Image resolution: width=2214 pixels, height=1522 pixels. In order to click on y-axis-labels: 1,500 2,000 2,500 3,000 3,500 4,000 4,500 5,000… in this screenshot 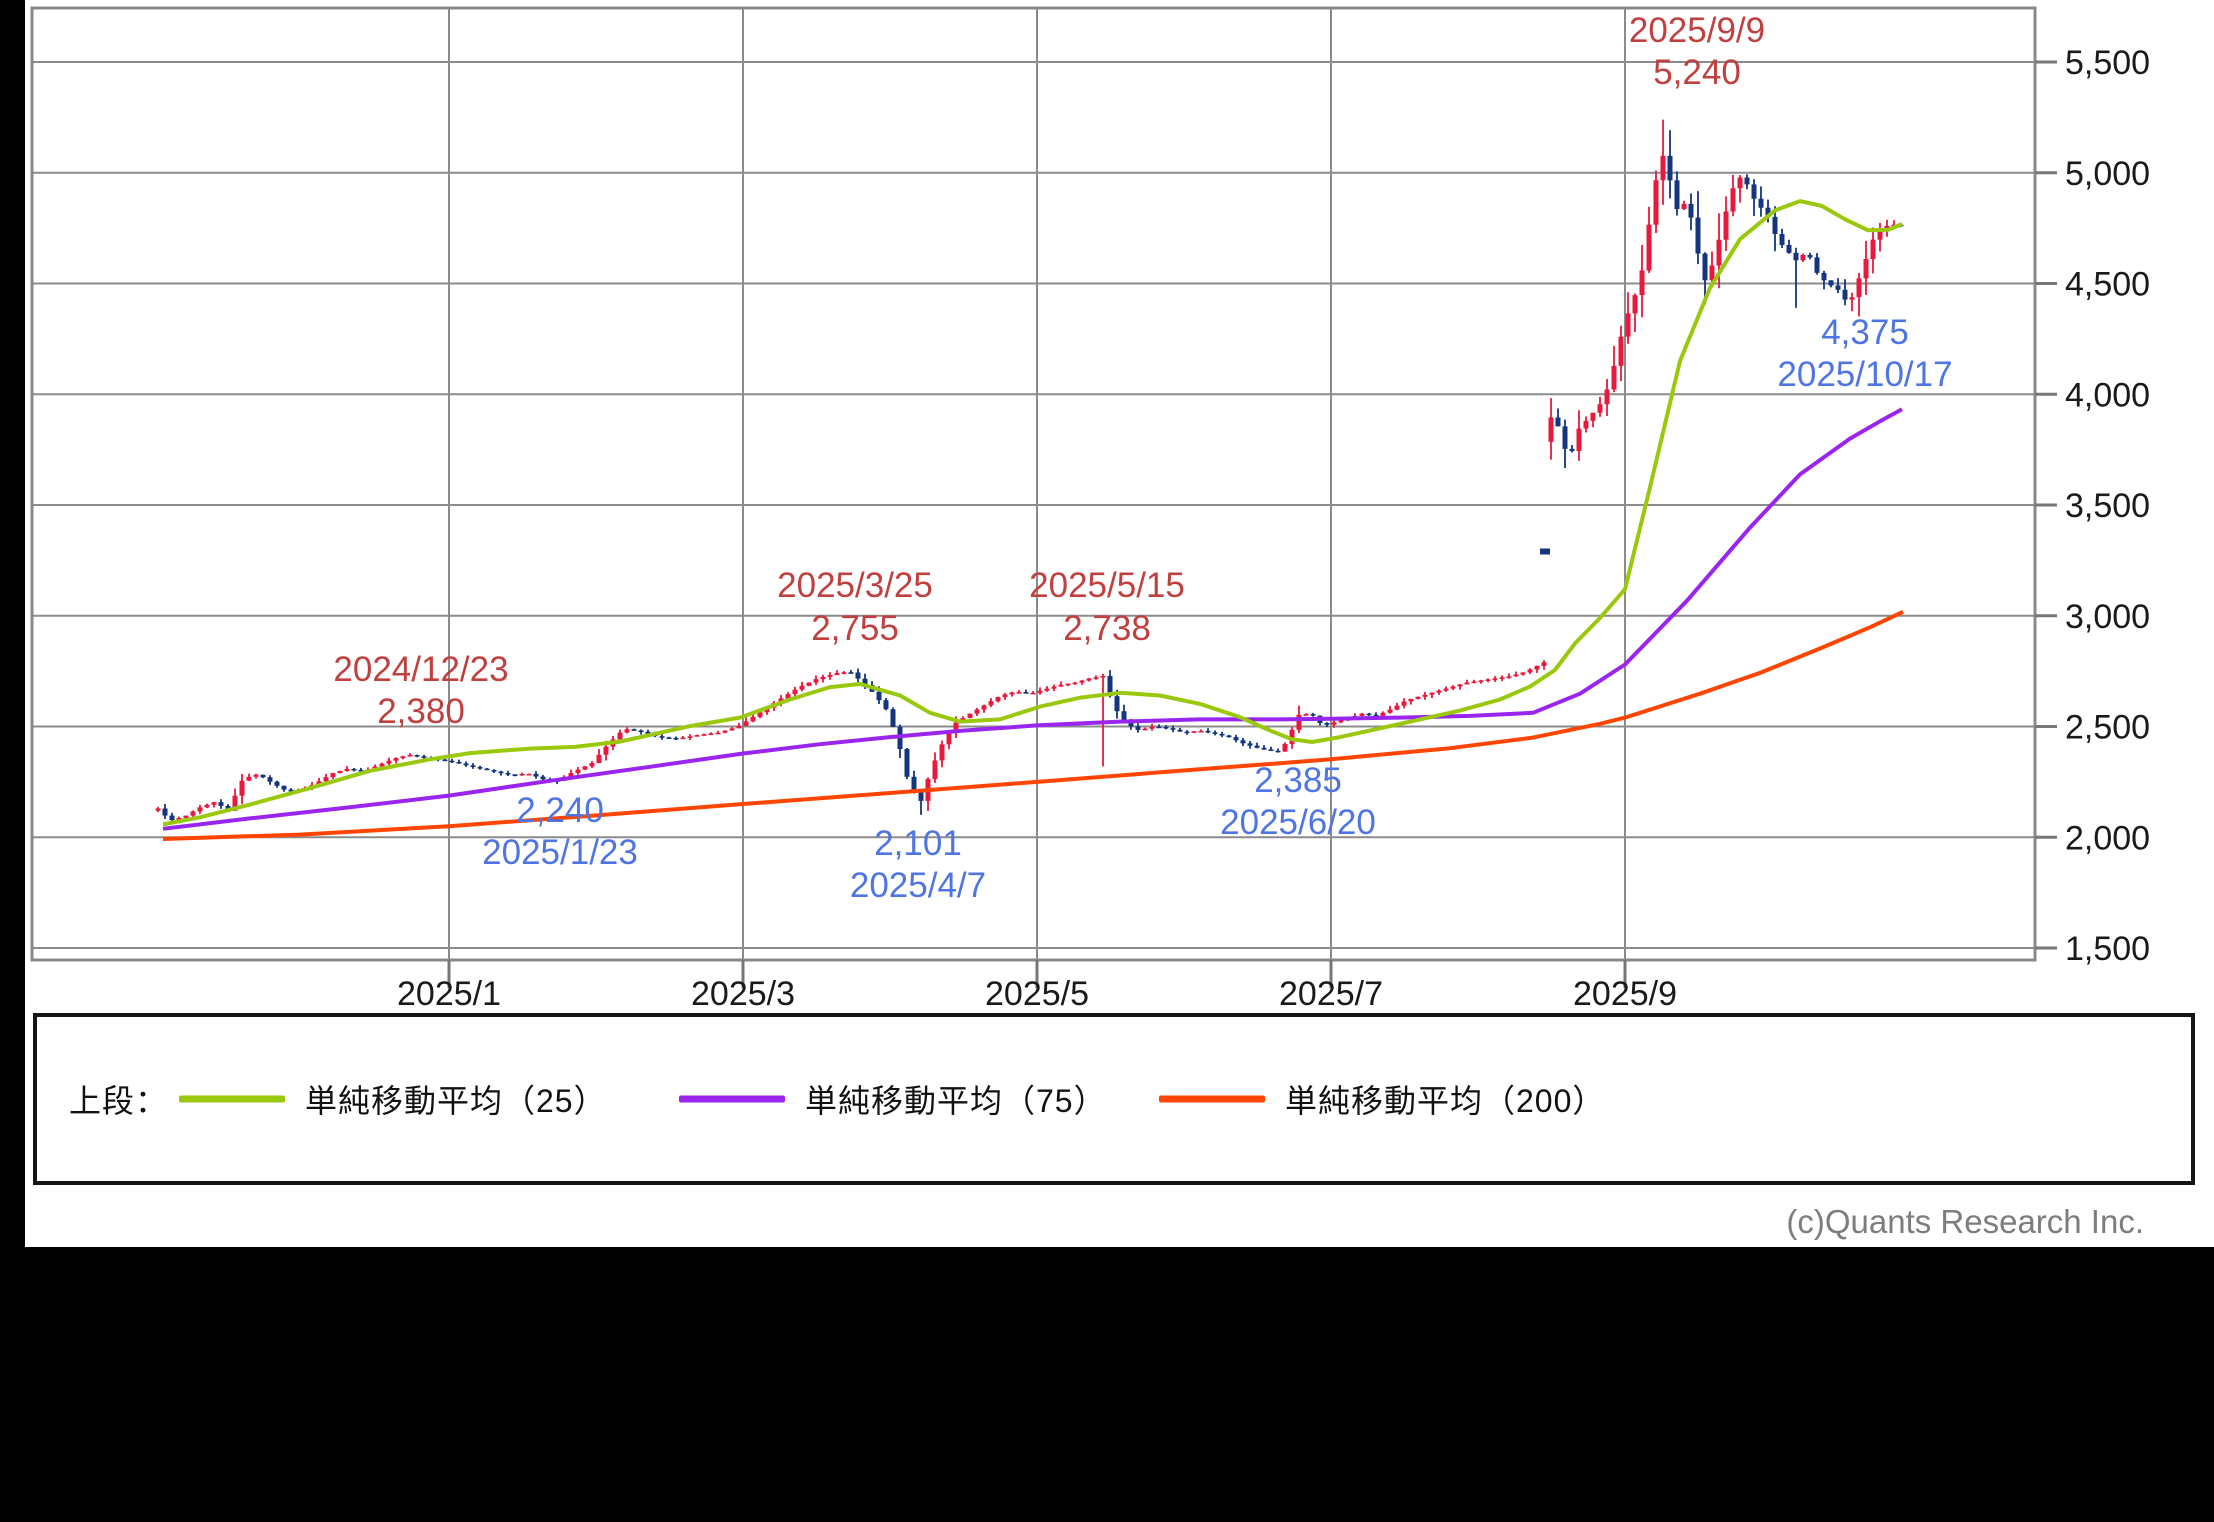, I will do `click(2107, 506)`.